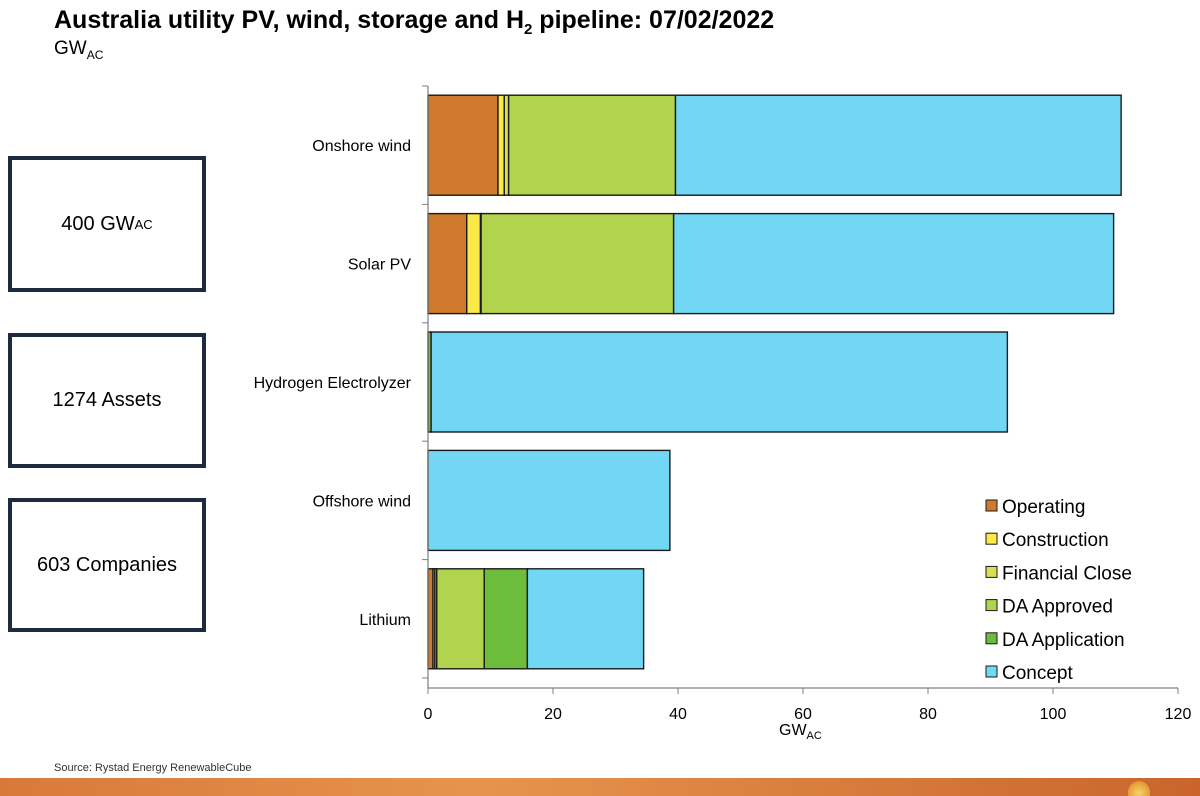  What do you see at coordinates (991, 505) in the screenshot?
I see `legend-swatch-operating` at bounding box center [991, 505].